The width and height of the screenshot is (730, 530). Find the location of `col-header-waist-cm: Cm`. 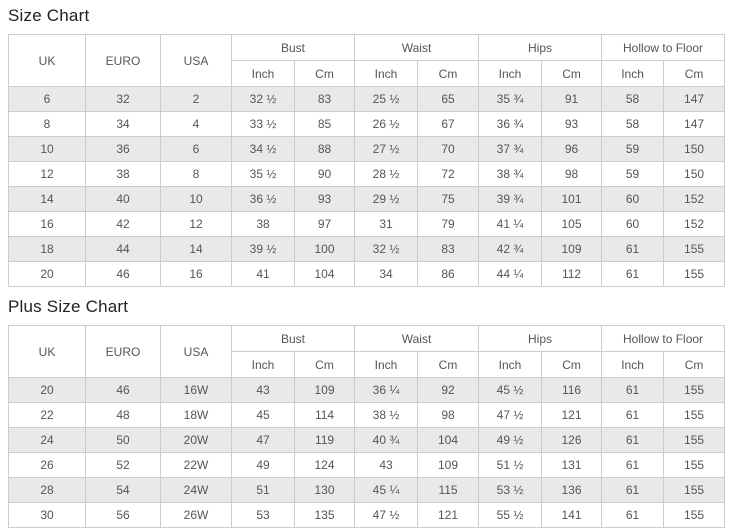

col-header-waist-cm: Cm is located at coordinates (448, 364).